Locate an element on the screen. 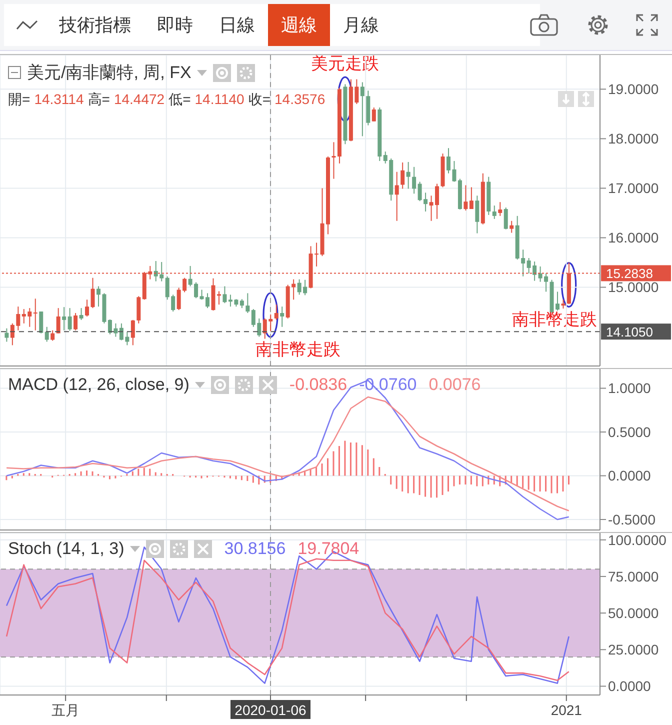 This screenshot has height=725, width=672. annotation: 30.8156 is located at coordinates (255, 549).